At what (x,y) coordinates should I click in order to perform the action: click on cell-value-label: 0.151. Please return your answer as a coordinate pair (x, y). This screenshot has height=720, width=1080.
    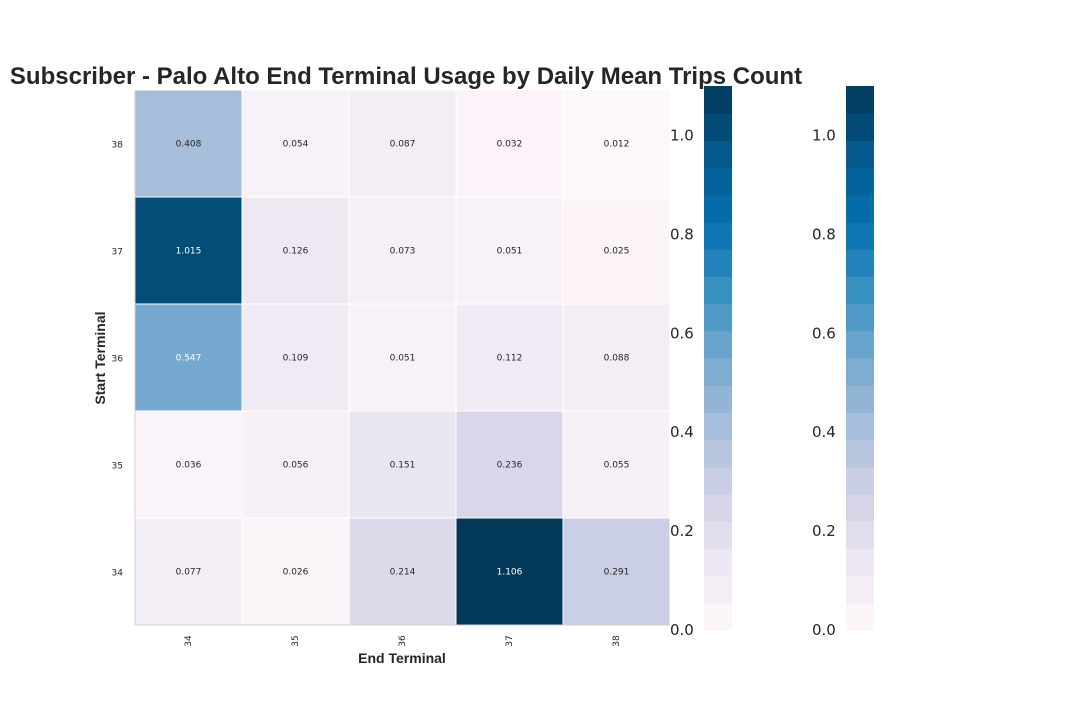
    Looking at the image, I should click on (403, 466).